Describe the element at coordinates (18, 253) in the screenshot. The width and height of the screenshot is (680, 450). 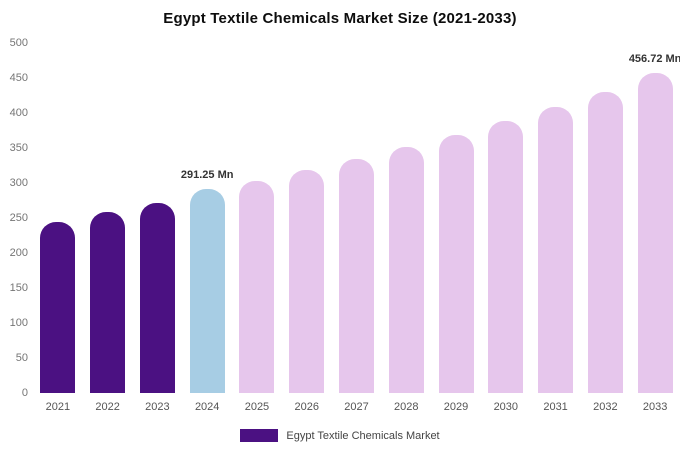
I see `y-tick-label: 200` at that location.